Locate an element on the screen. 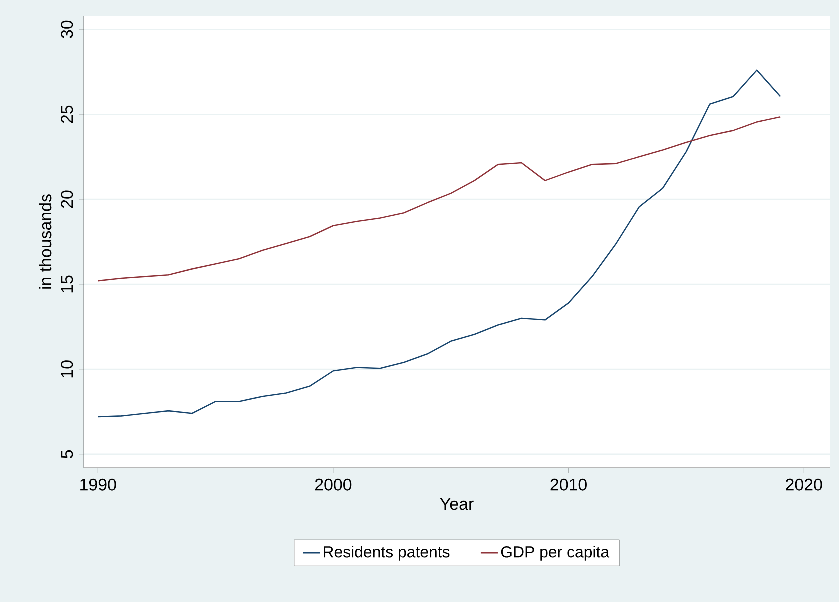 This screenshot has height=602, width=839. y-tick-label: 5 is located at coordinates (67, 454).